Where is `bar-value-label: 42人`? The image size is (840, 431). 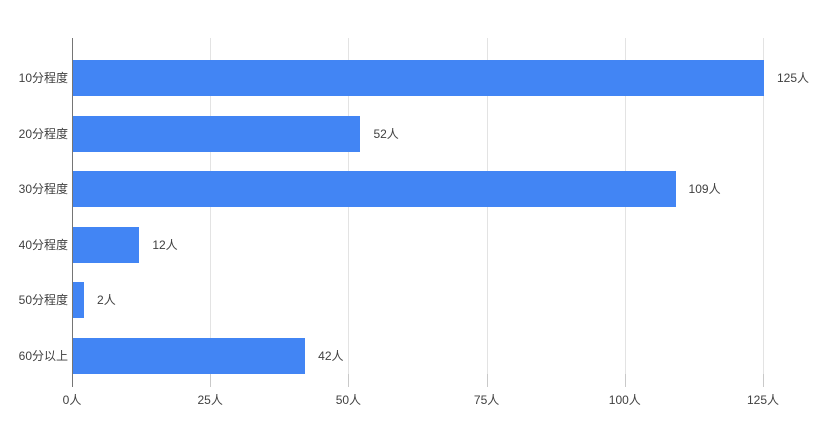
bar-value-label: 42人 is located at coordinates (331, 355).